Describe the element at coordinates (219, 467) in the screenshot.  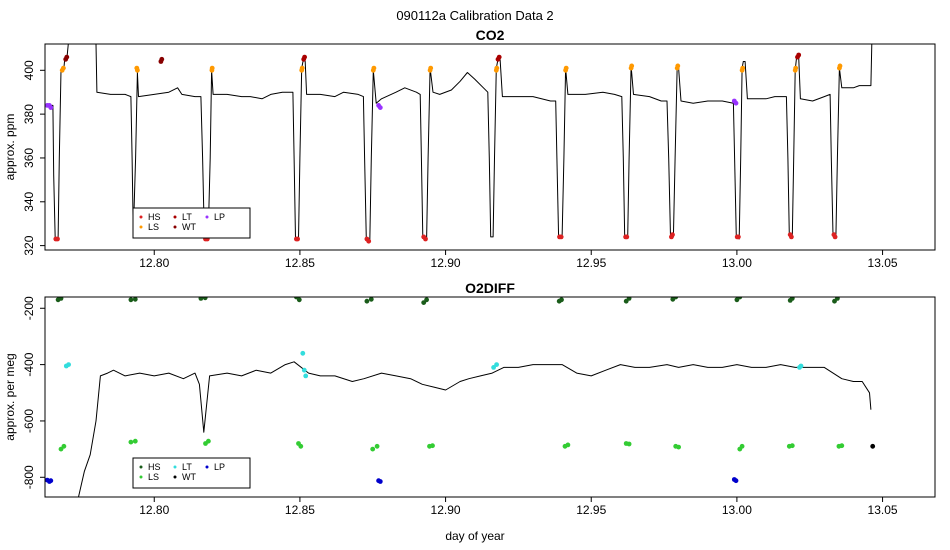
I see `o2diff-legend-label-lp: LP` at that location.